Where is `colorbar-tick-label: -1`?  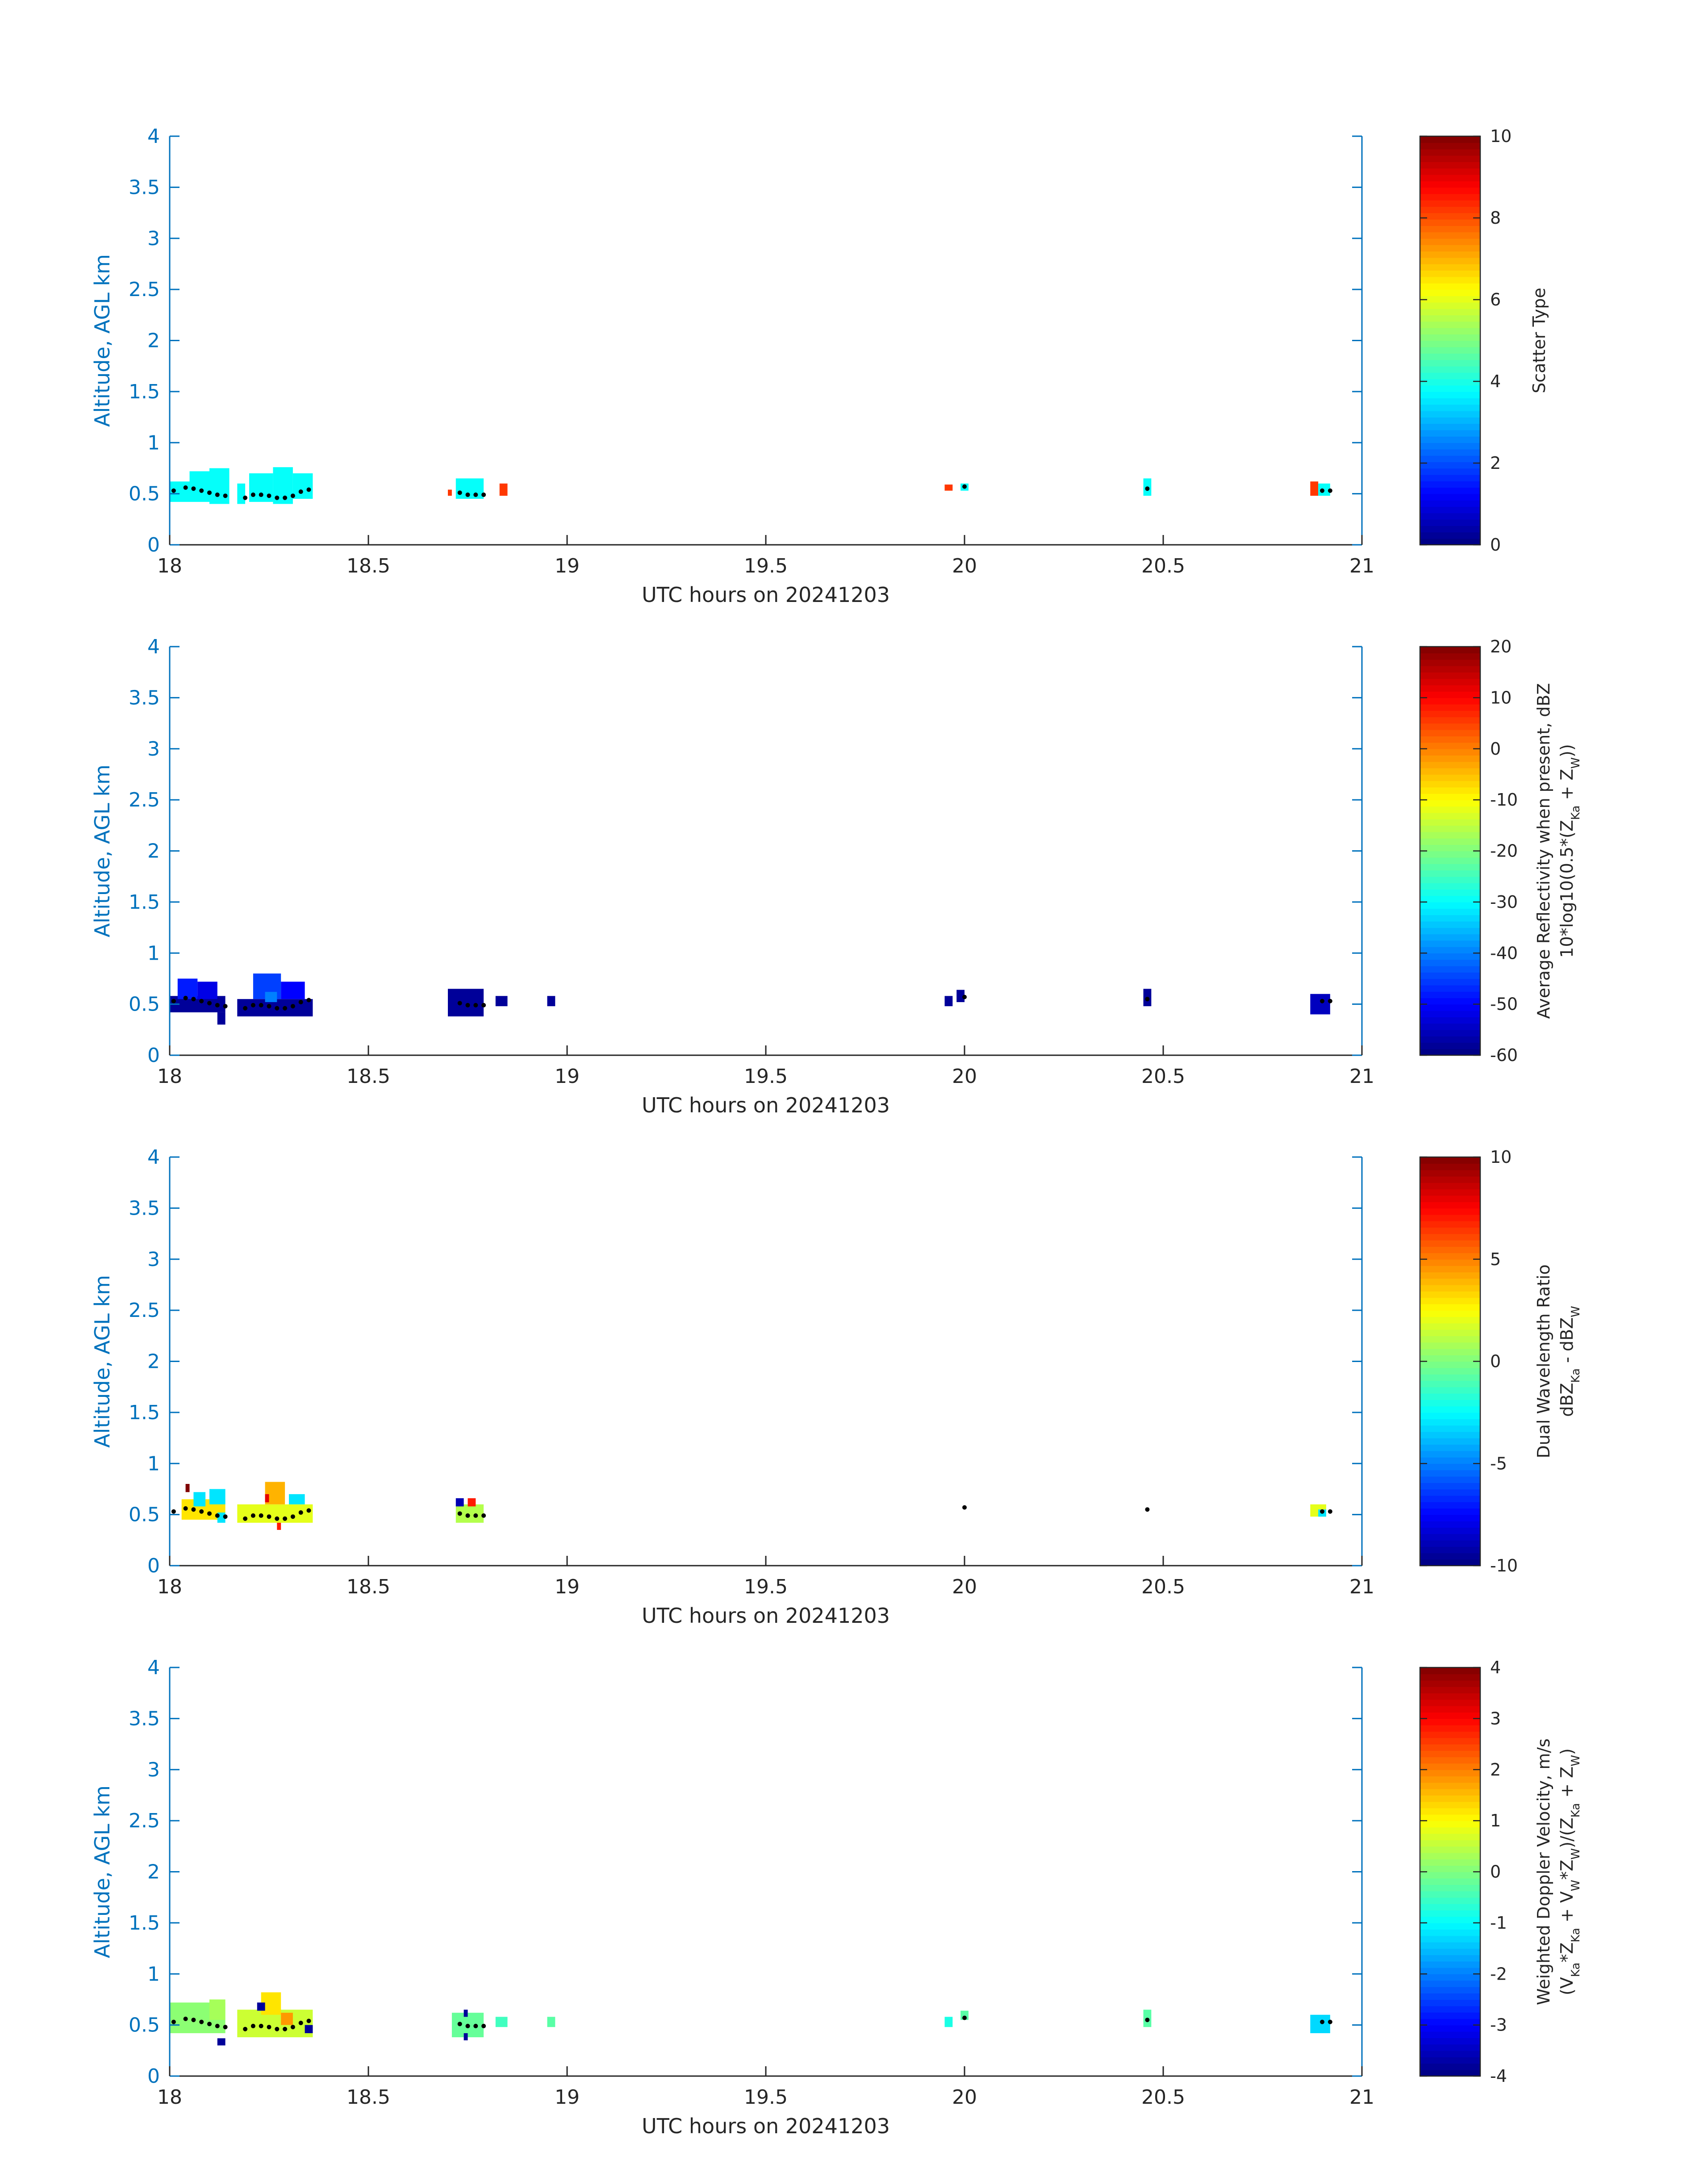
colorbar-tick-label: -1 is located at coordinates (1498, 1923).